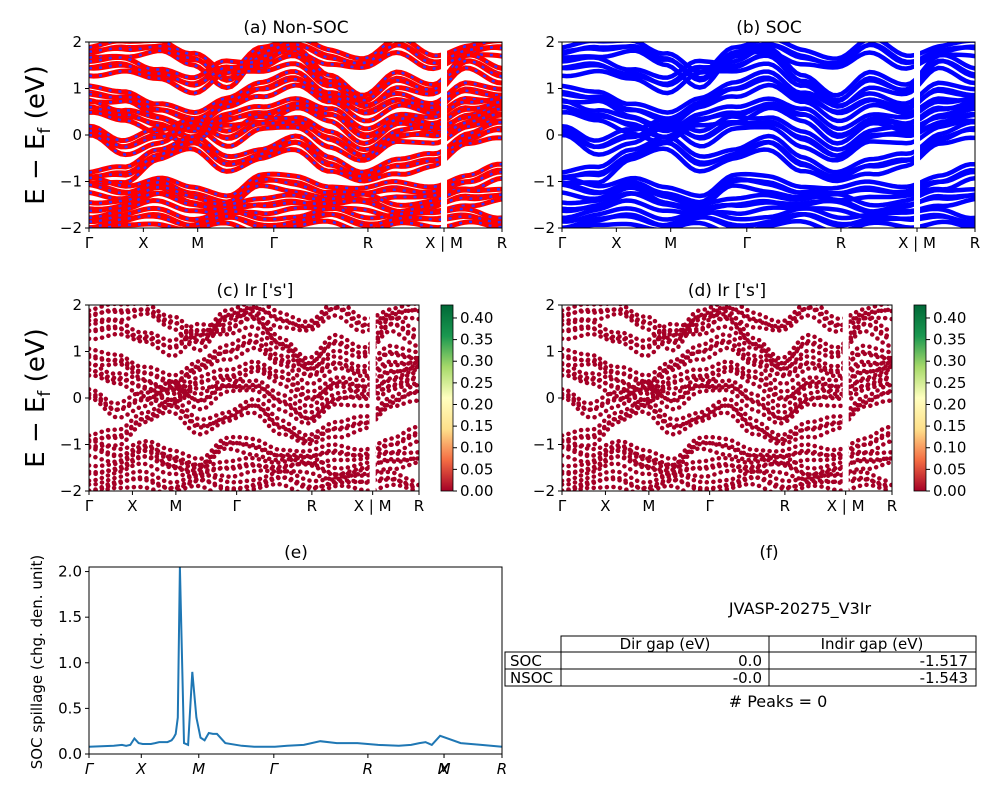 This screenshot has height=804, width=1000. What do you see at coordinates (296, 553) in the screenshot?
I see `panel-e-title: (e)` at bounding box center [296, 553].